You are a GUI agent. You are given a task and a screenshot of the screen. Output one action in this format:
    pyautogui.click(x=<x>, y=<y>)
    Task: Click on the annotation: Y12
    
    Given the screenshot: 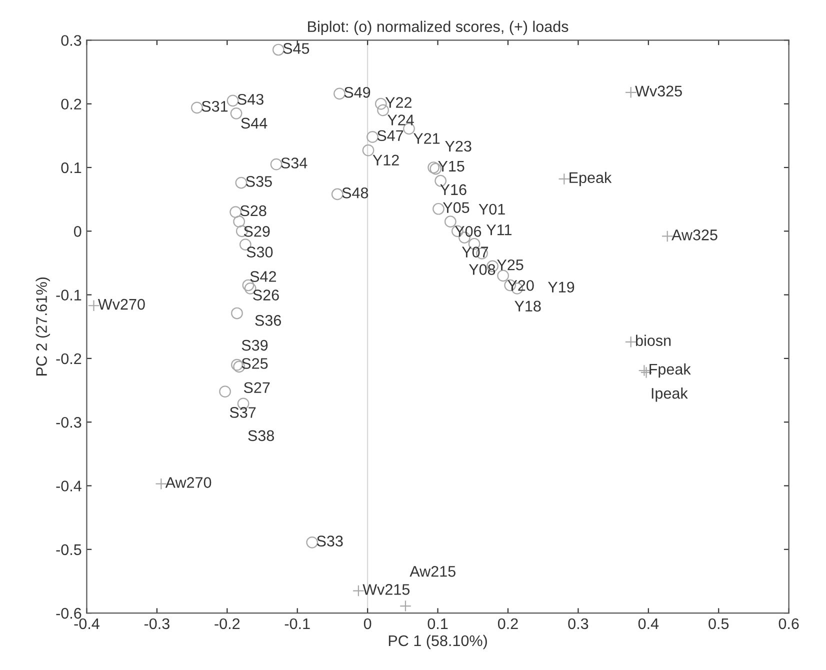 What is the action you would take?
    pyautogui.click(x=385, y=160)
    